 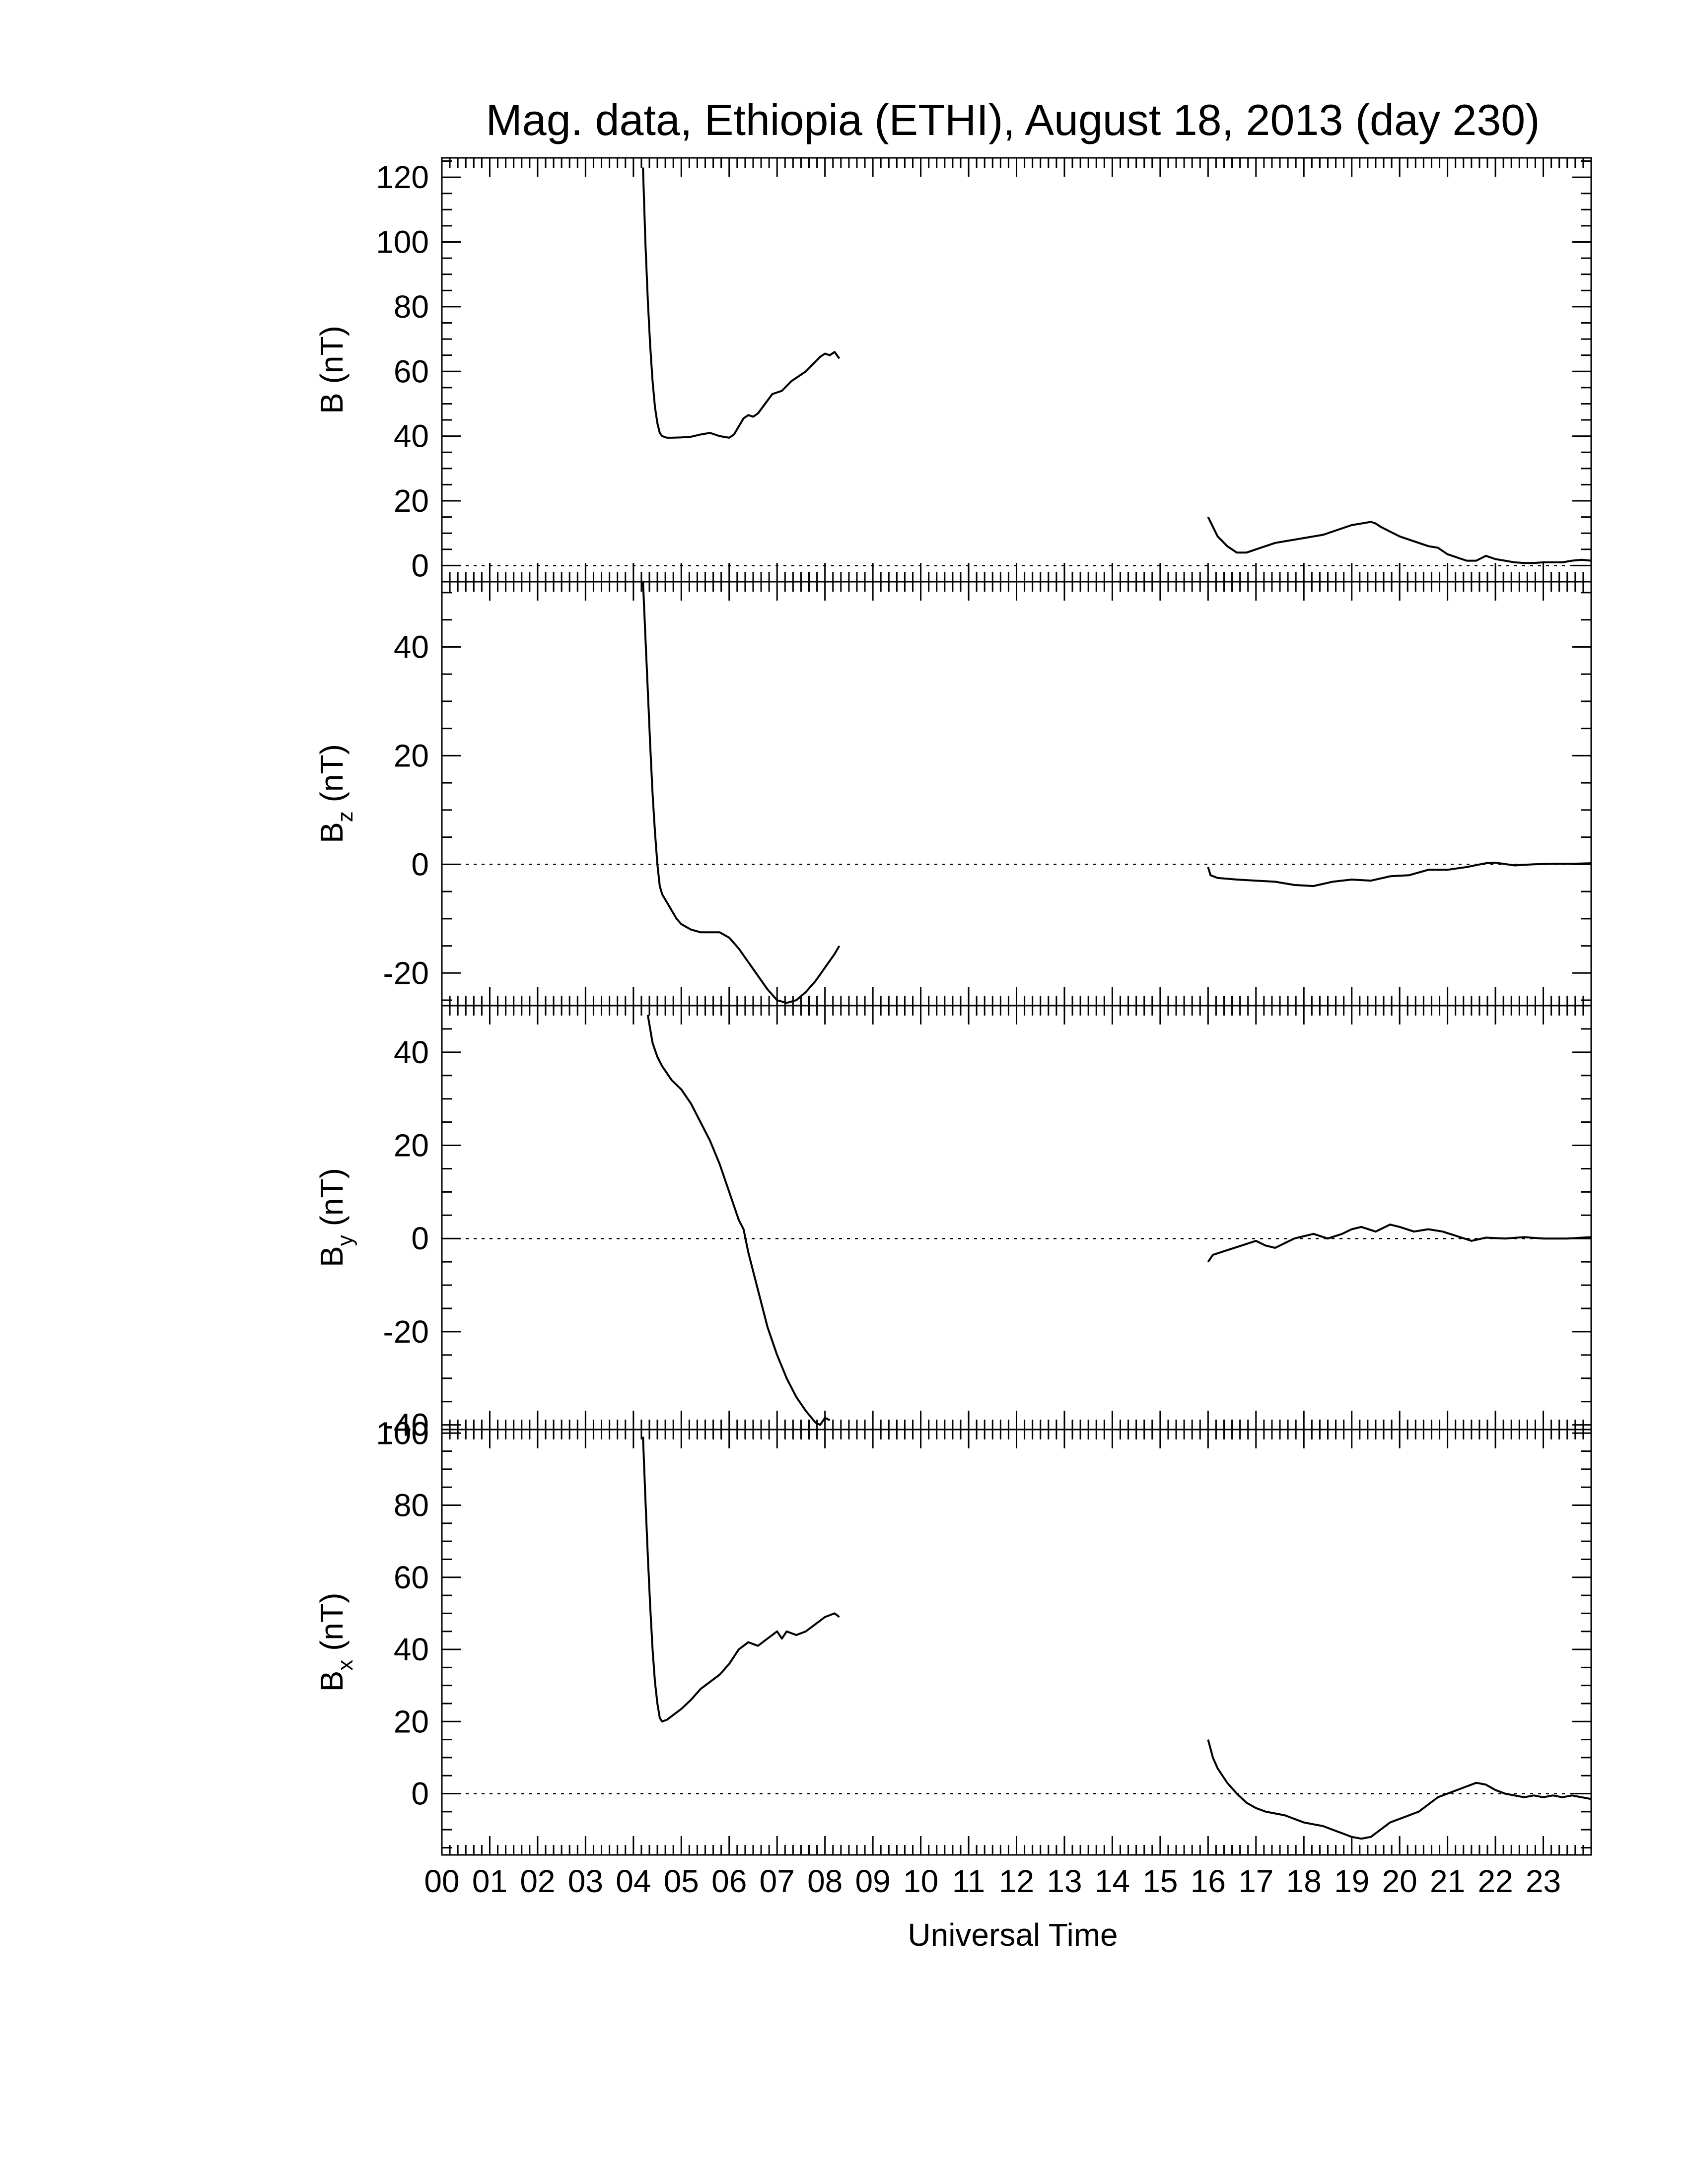 I want to click on x-tick-label: 02, so click(x=537, y=1881).